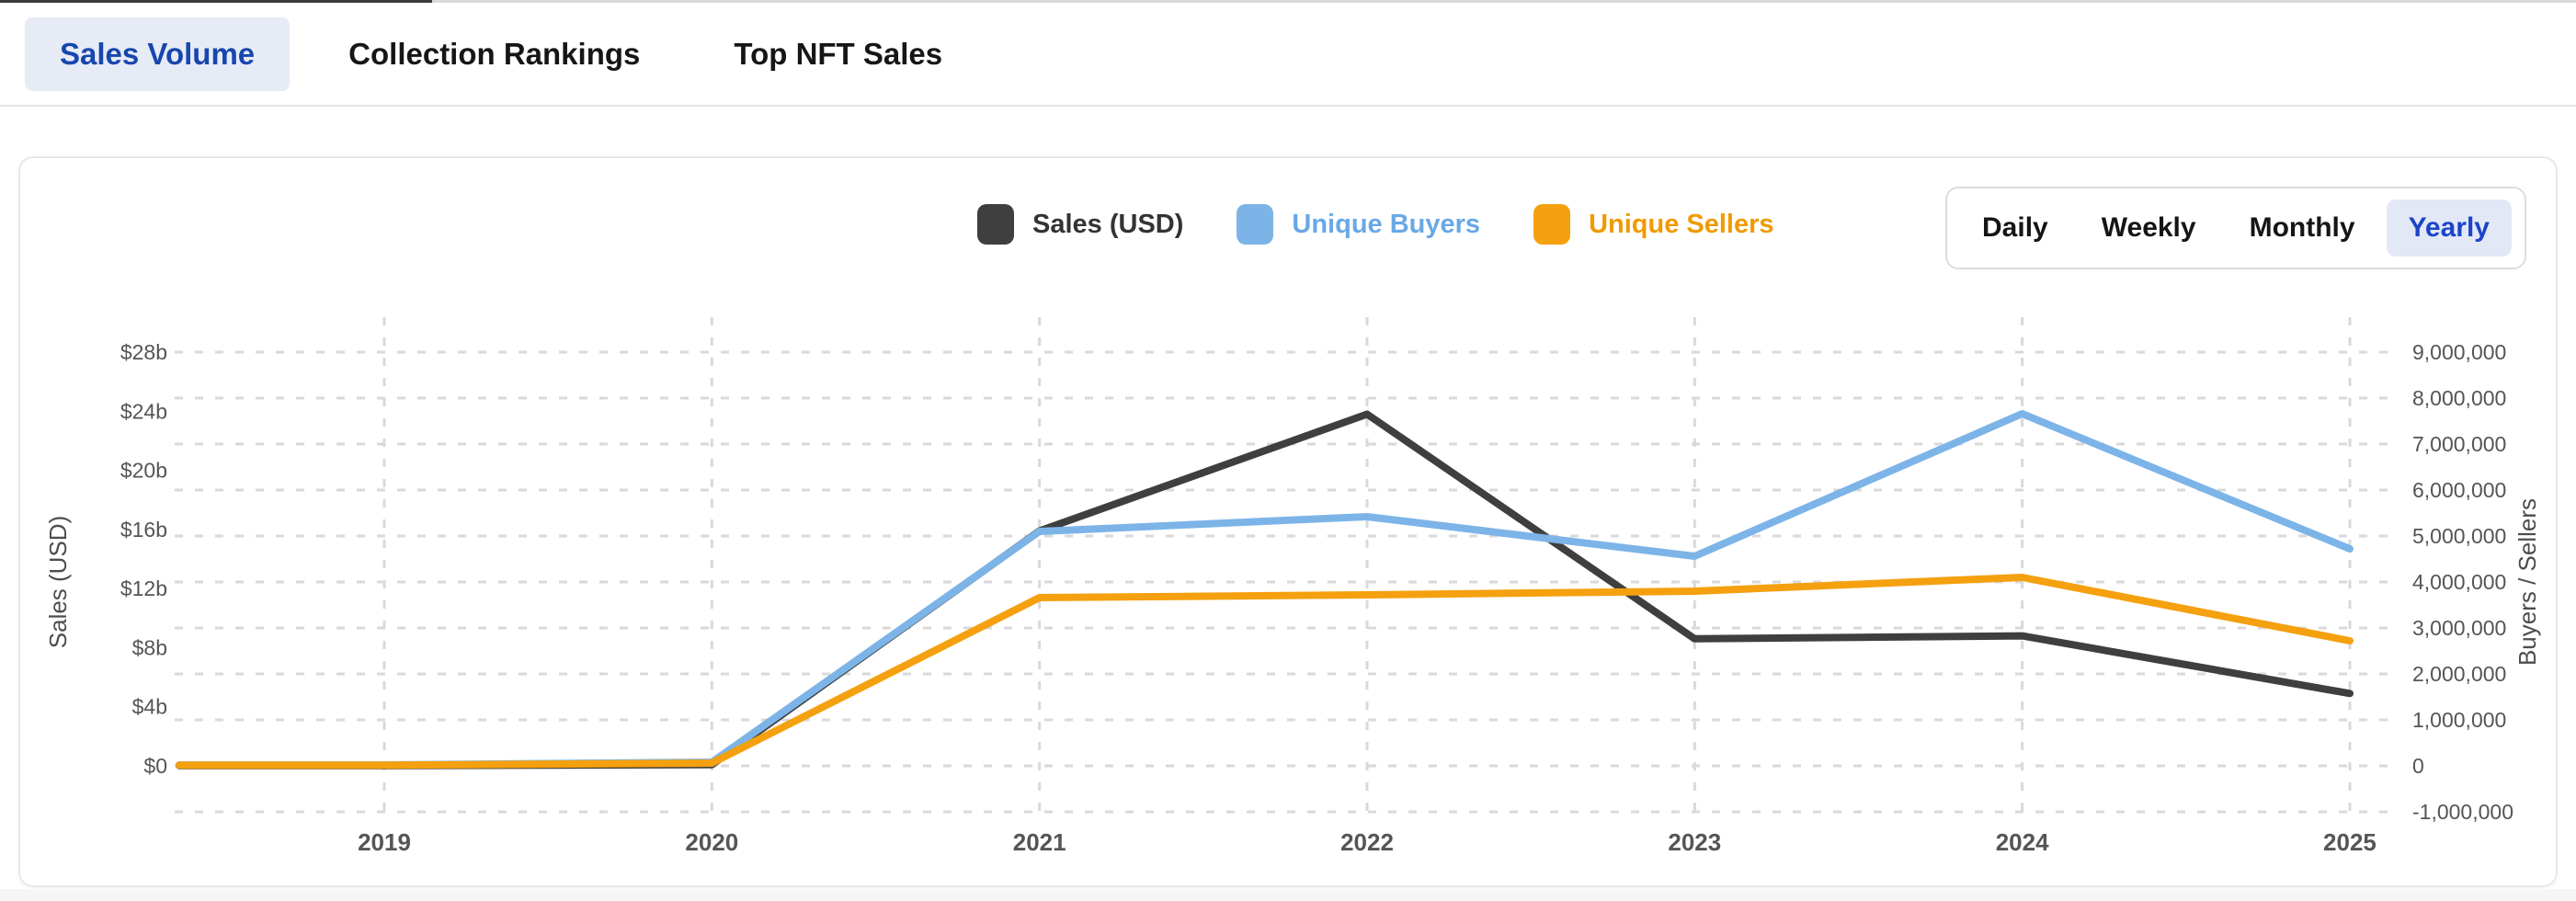 This screenshot has height=901, width=2576. I want to click on right-axis-tick-label: 0, so click(2418, 766).